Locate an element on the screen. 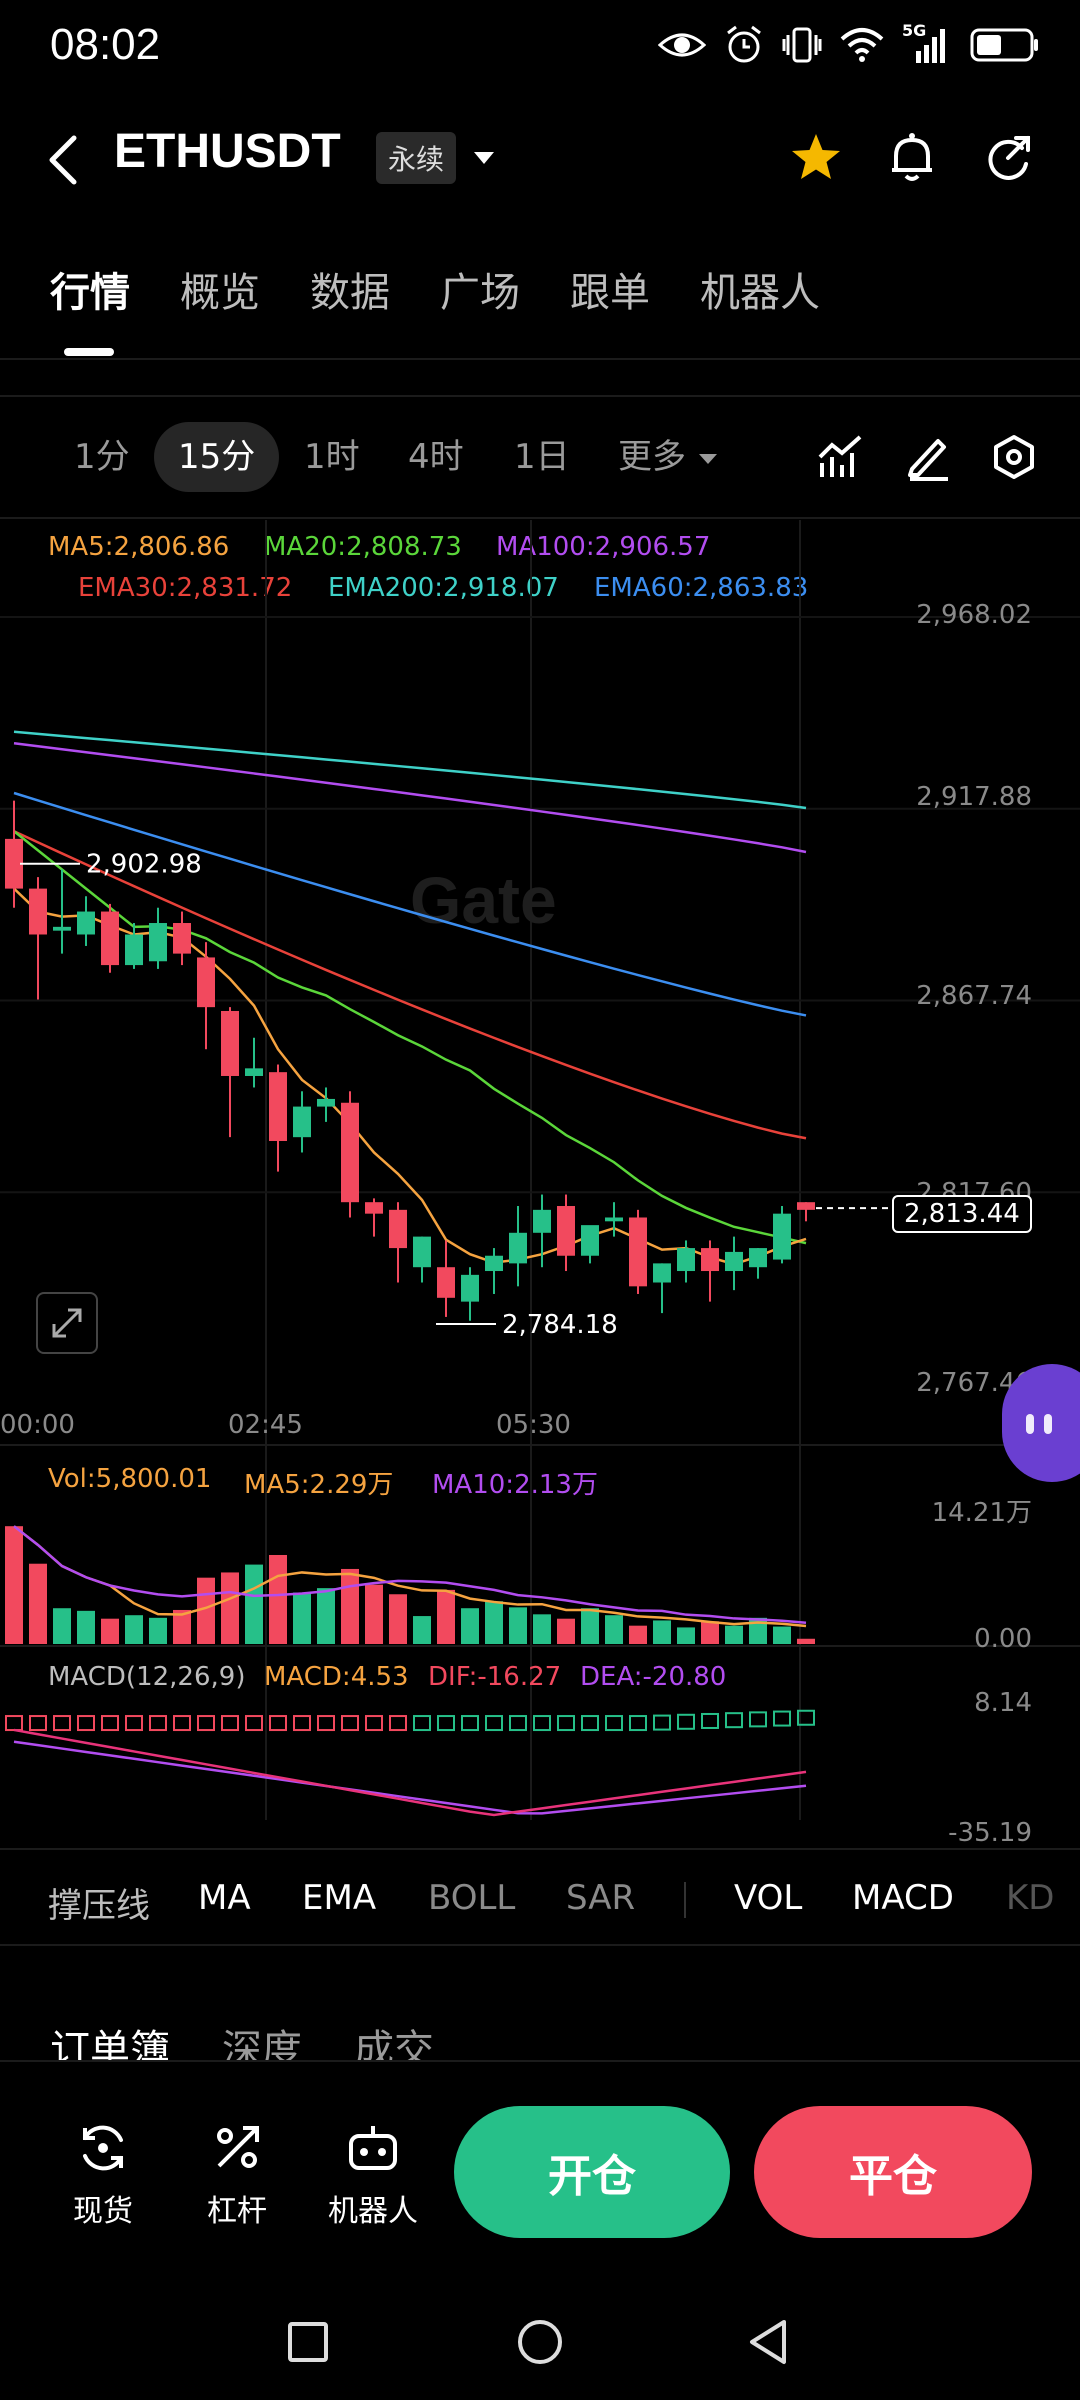  robot-face-icon is located at coordinates (1039, 1424).